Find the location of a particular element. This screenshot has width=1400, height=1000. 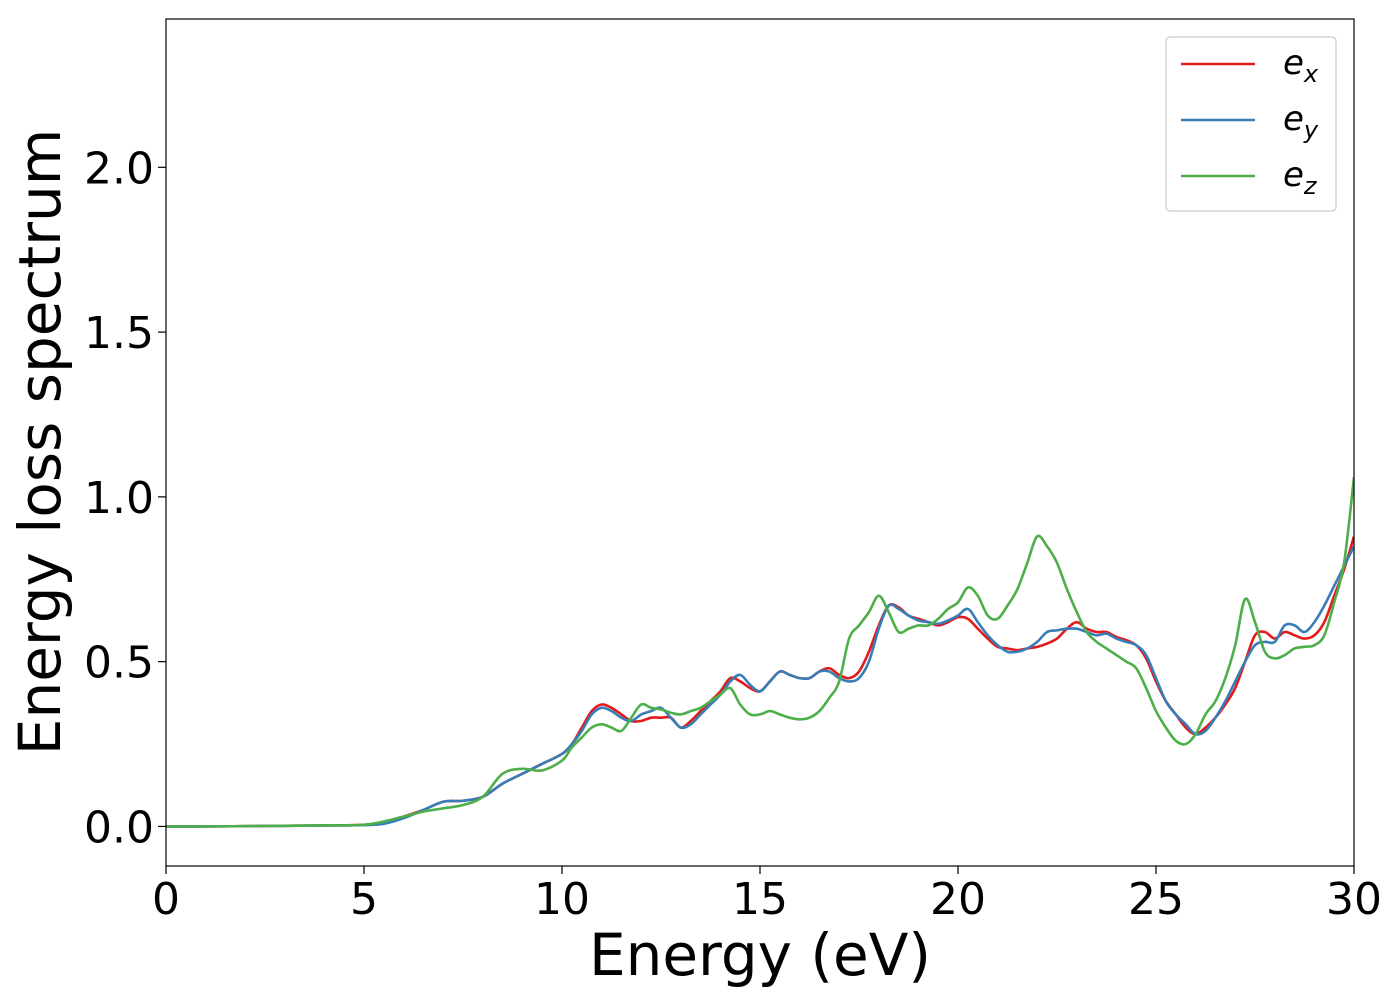

y-tick-label: 2.0 is located at coordinates (119, 168).